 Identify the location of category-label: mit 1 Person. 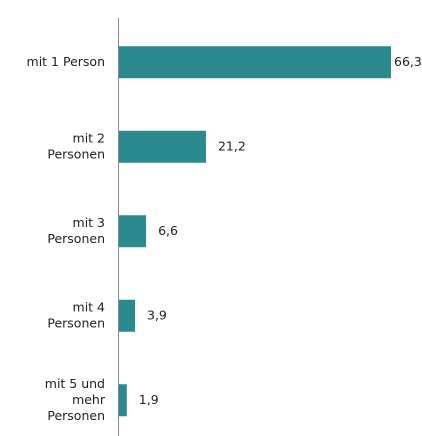
(66, 61).